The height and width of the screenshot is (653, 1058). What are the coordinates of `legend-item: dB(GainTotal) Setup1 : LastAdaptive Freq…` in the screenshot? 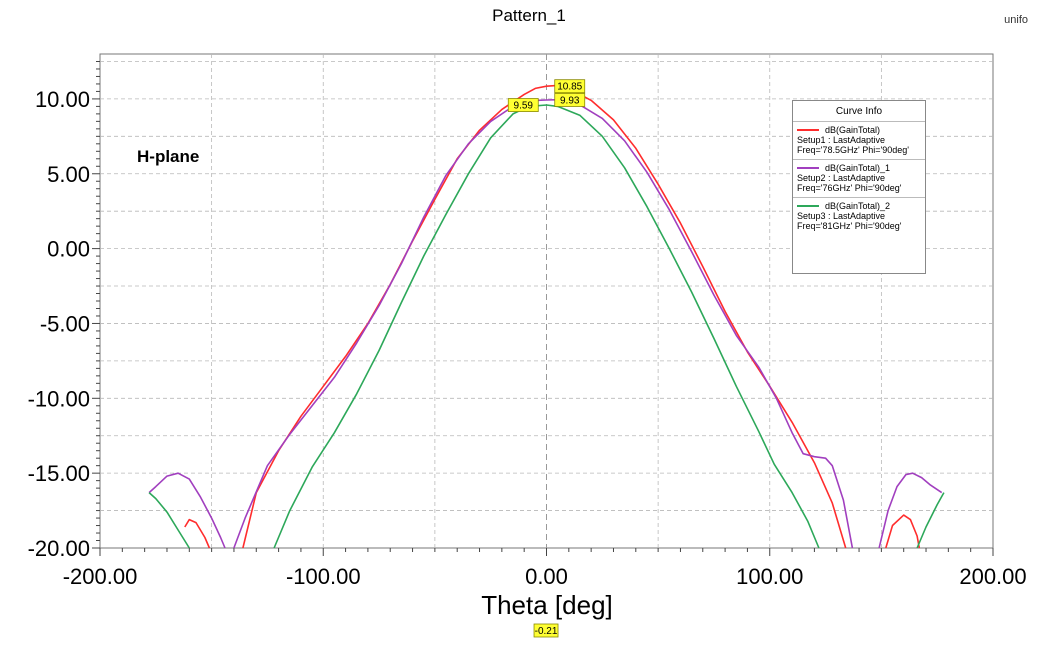 It's located at (859, 141).